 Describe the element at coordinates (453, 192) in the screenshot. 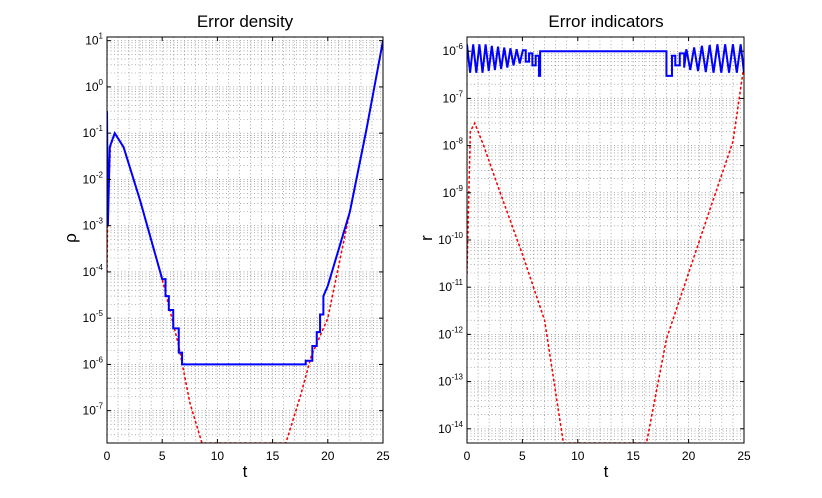

I see `y-tick-label: 10⁻⁹` at that location.